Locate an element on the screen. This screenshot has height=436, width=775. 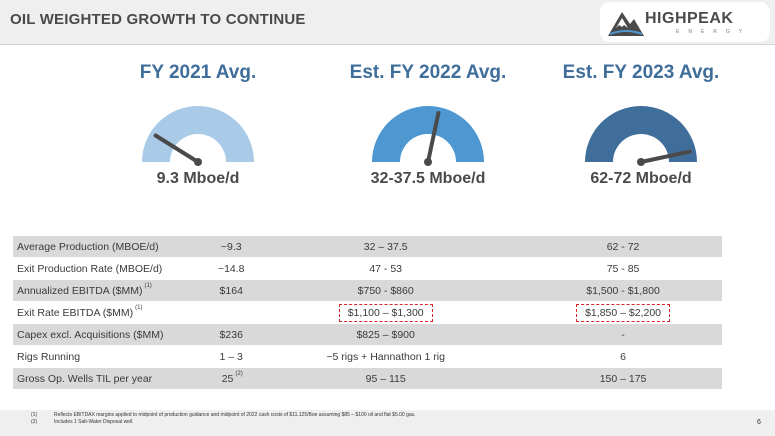
row-label: Exit Production Rate (MBOE/d) is located at coordinates (115, 268).